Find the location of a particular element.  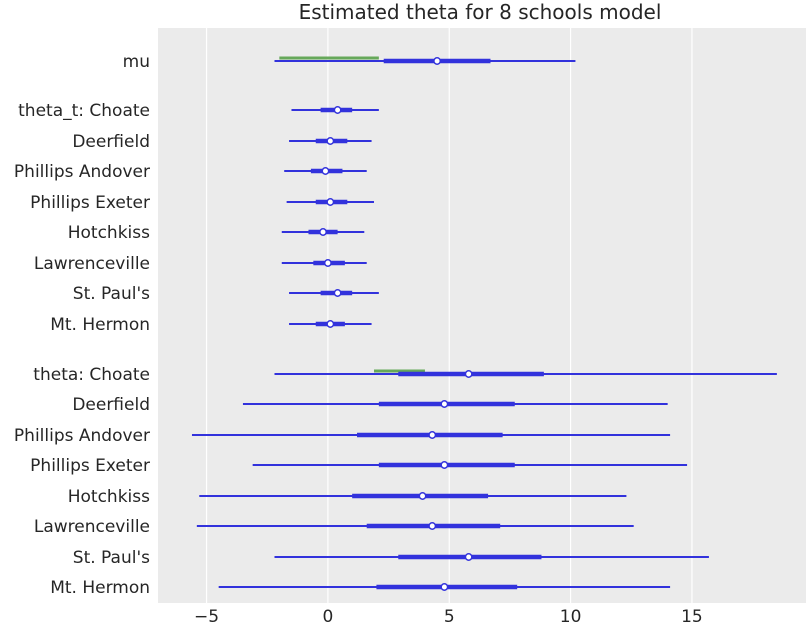

x-tick-labels: −5 0 5 10 15 is located at coordinates (448, 617).